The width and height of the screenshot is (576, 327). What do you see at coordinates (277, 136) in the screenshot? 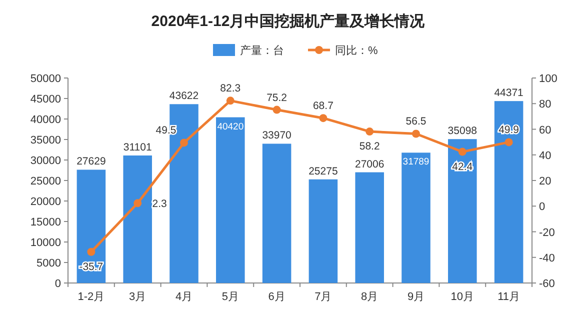
I see `data-label: 33970` at bounding box center [277, 136].